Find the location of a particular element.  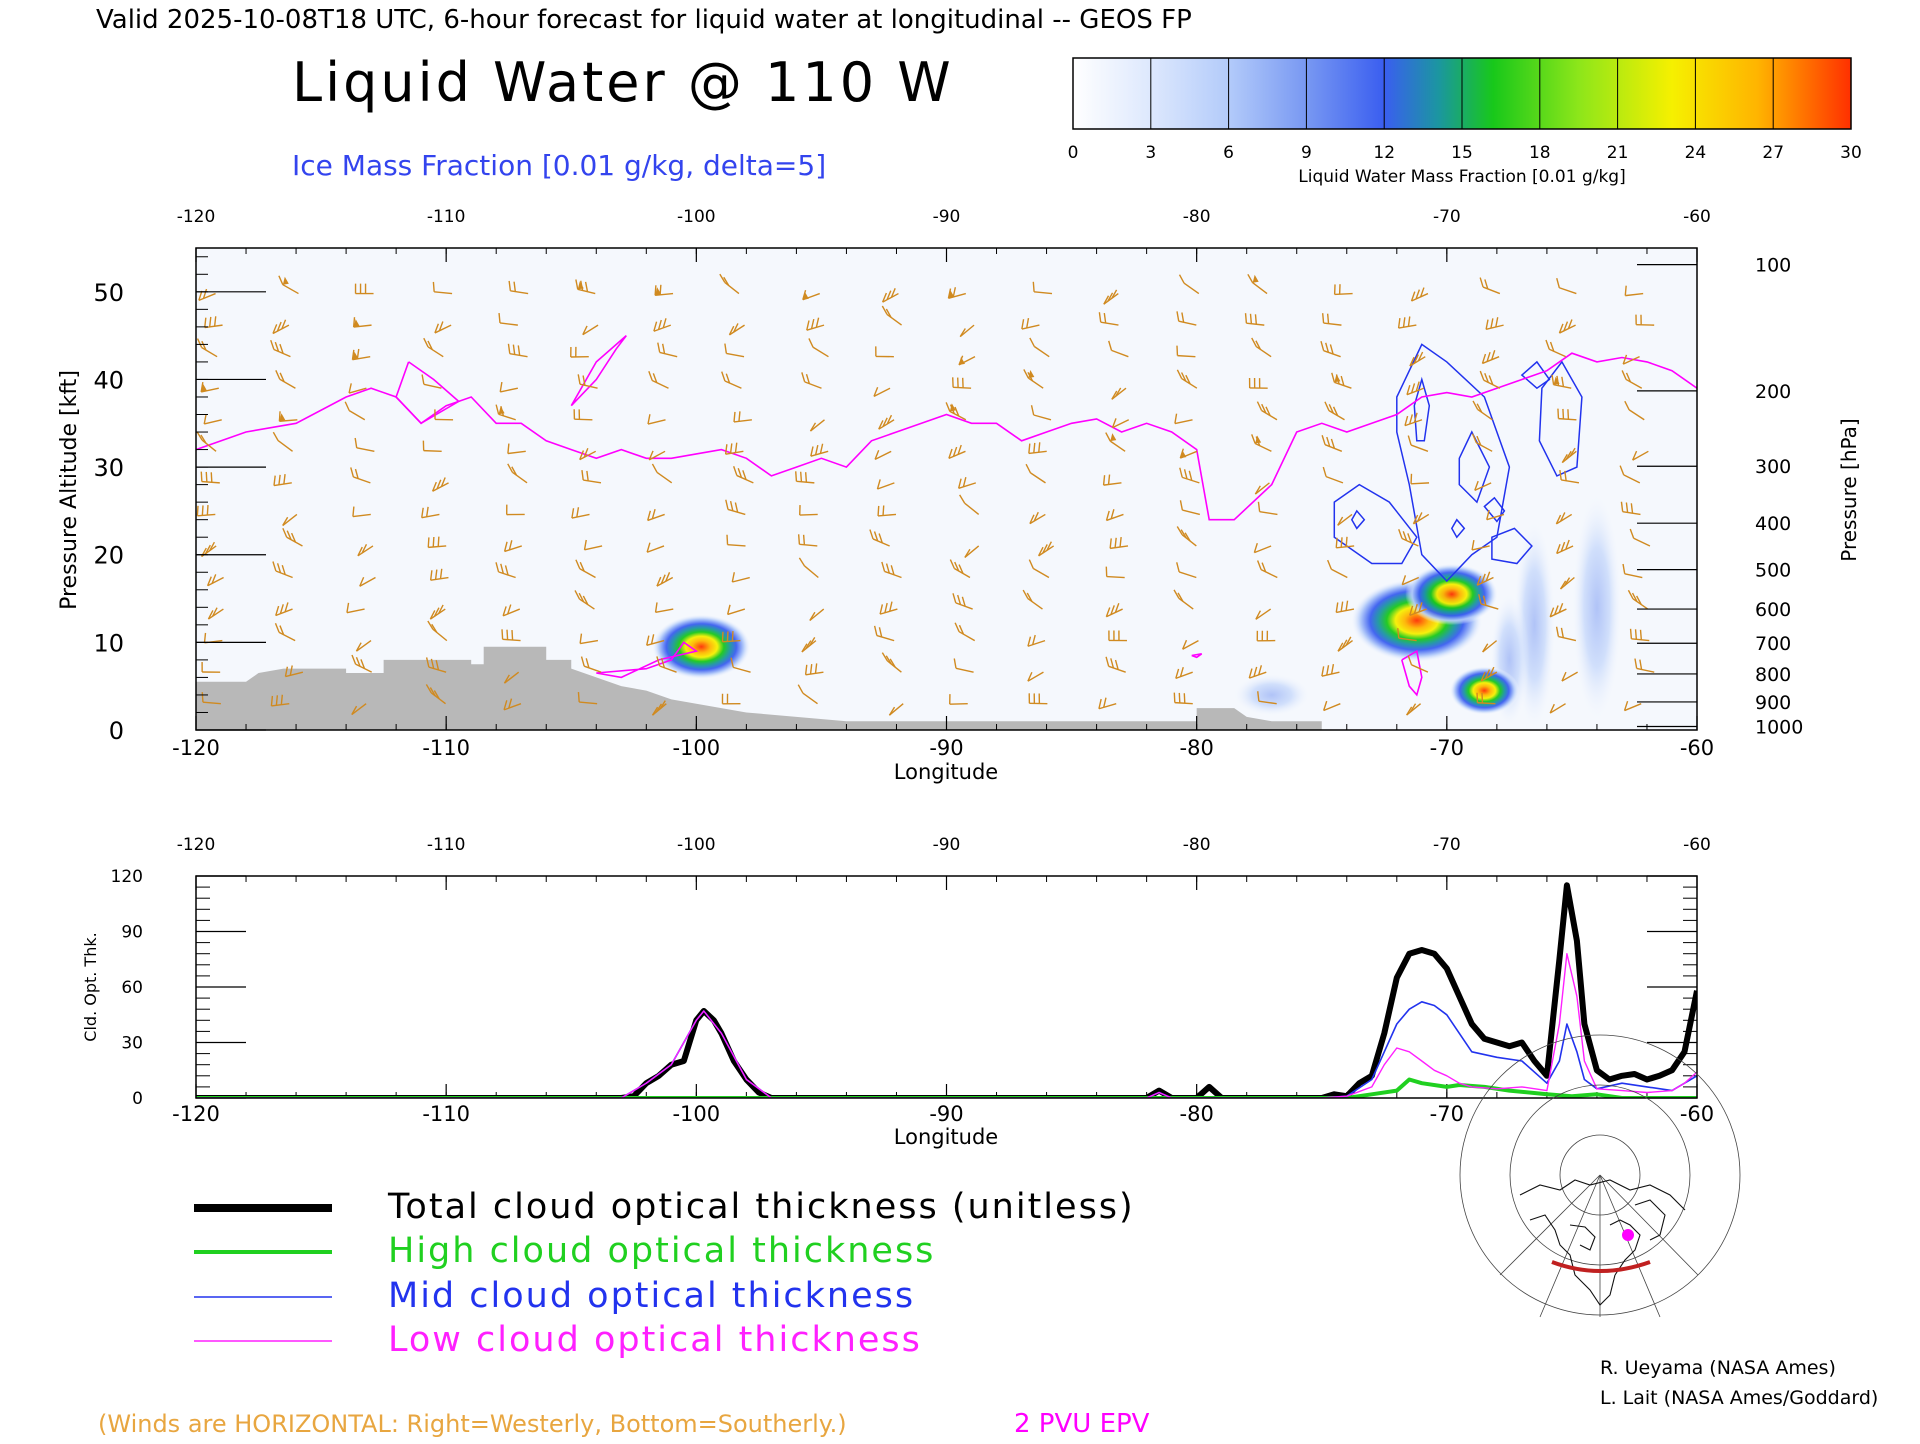

bottom-y-tick-label: 0 is located at coordinates (137, 1099).